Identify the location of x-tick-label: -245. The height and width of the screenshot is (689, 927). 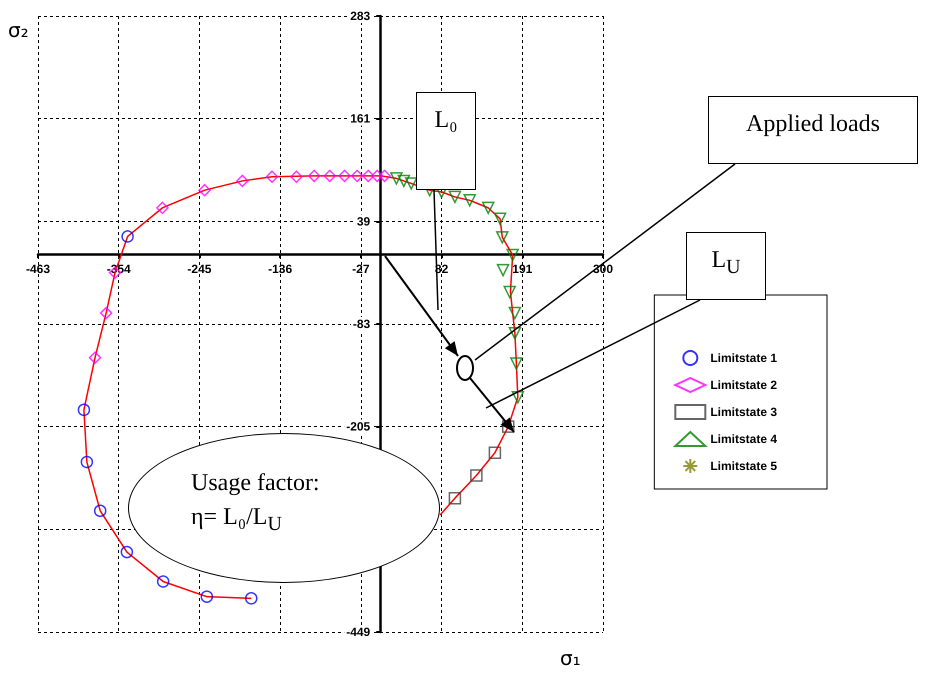
(199, 269).